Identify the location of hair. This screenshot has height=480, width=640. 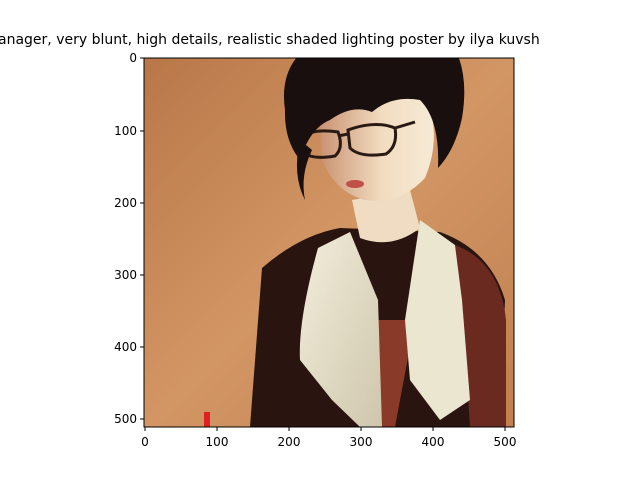
(374, 113).